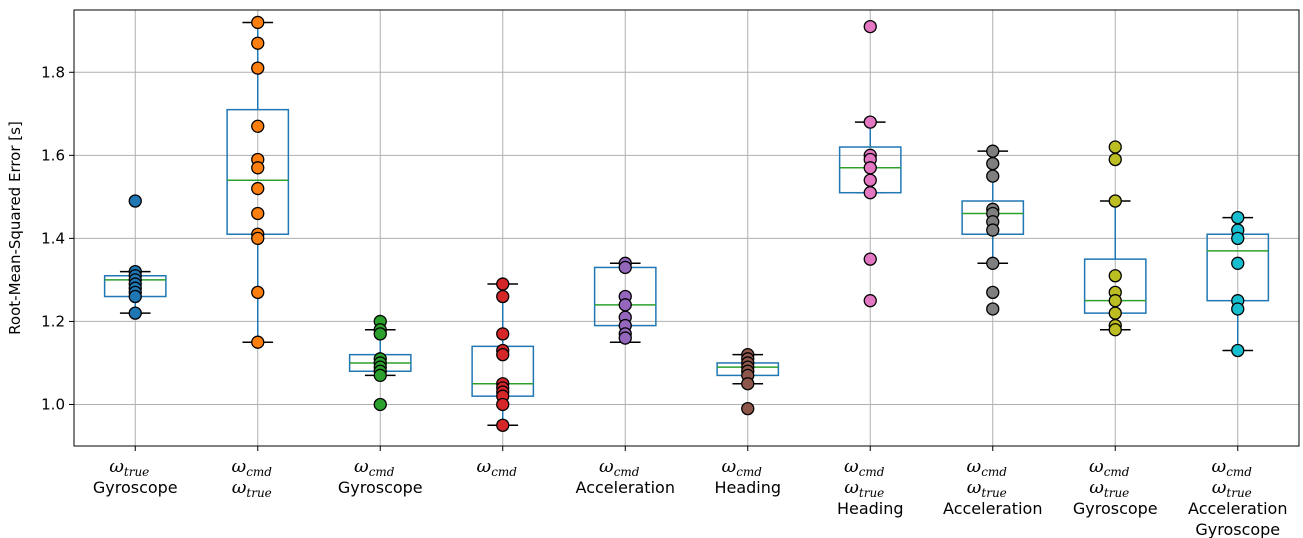  What do you see at coordinates (53, 404) in the screenshot?
I see `y-tick-label: 1.0` at bounding box center [53, 404].